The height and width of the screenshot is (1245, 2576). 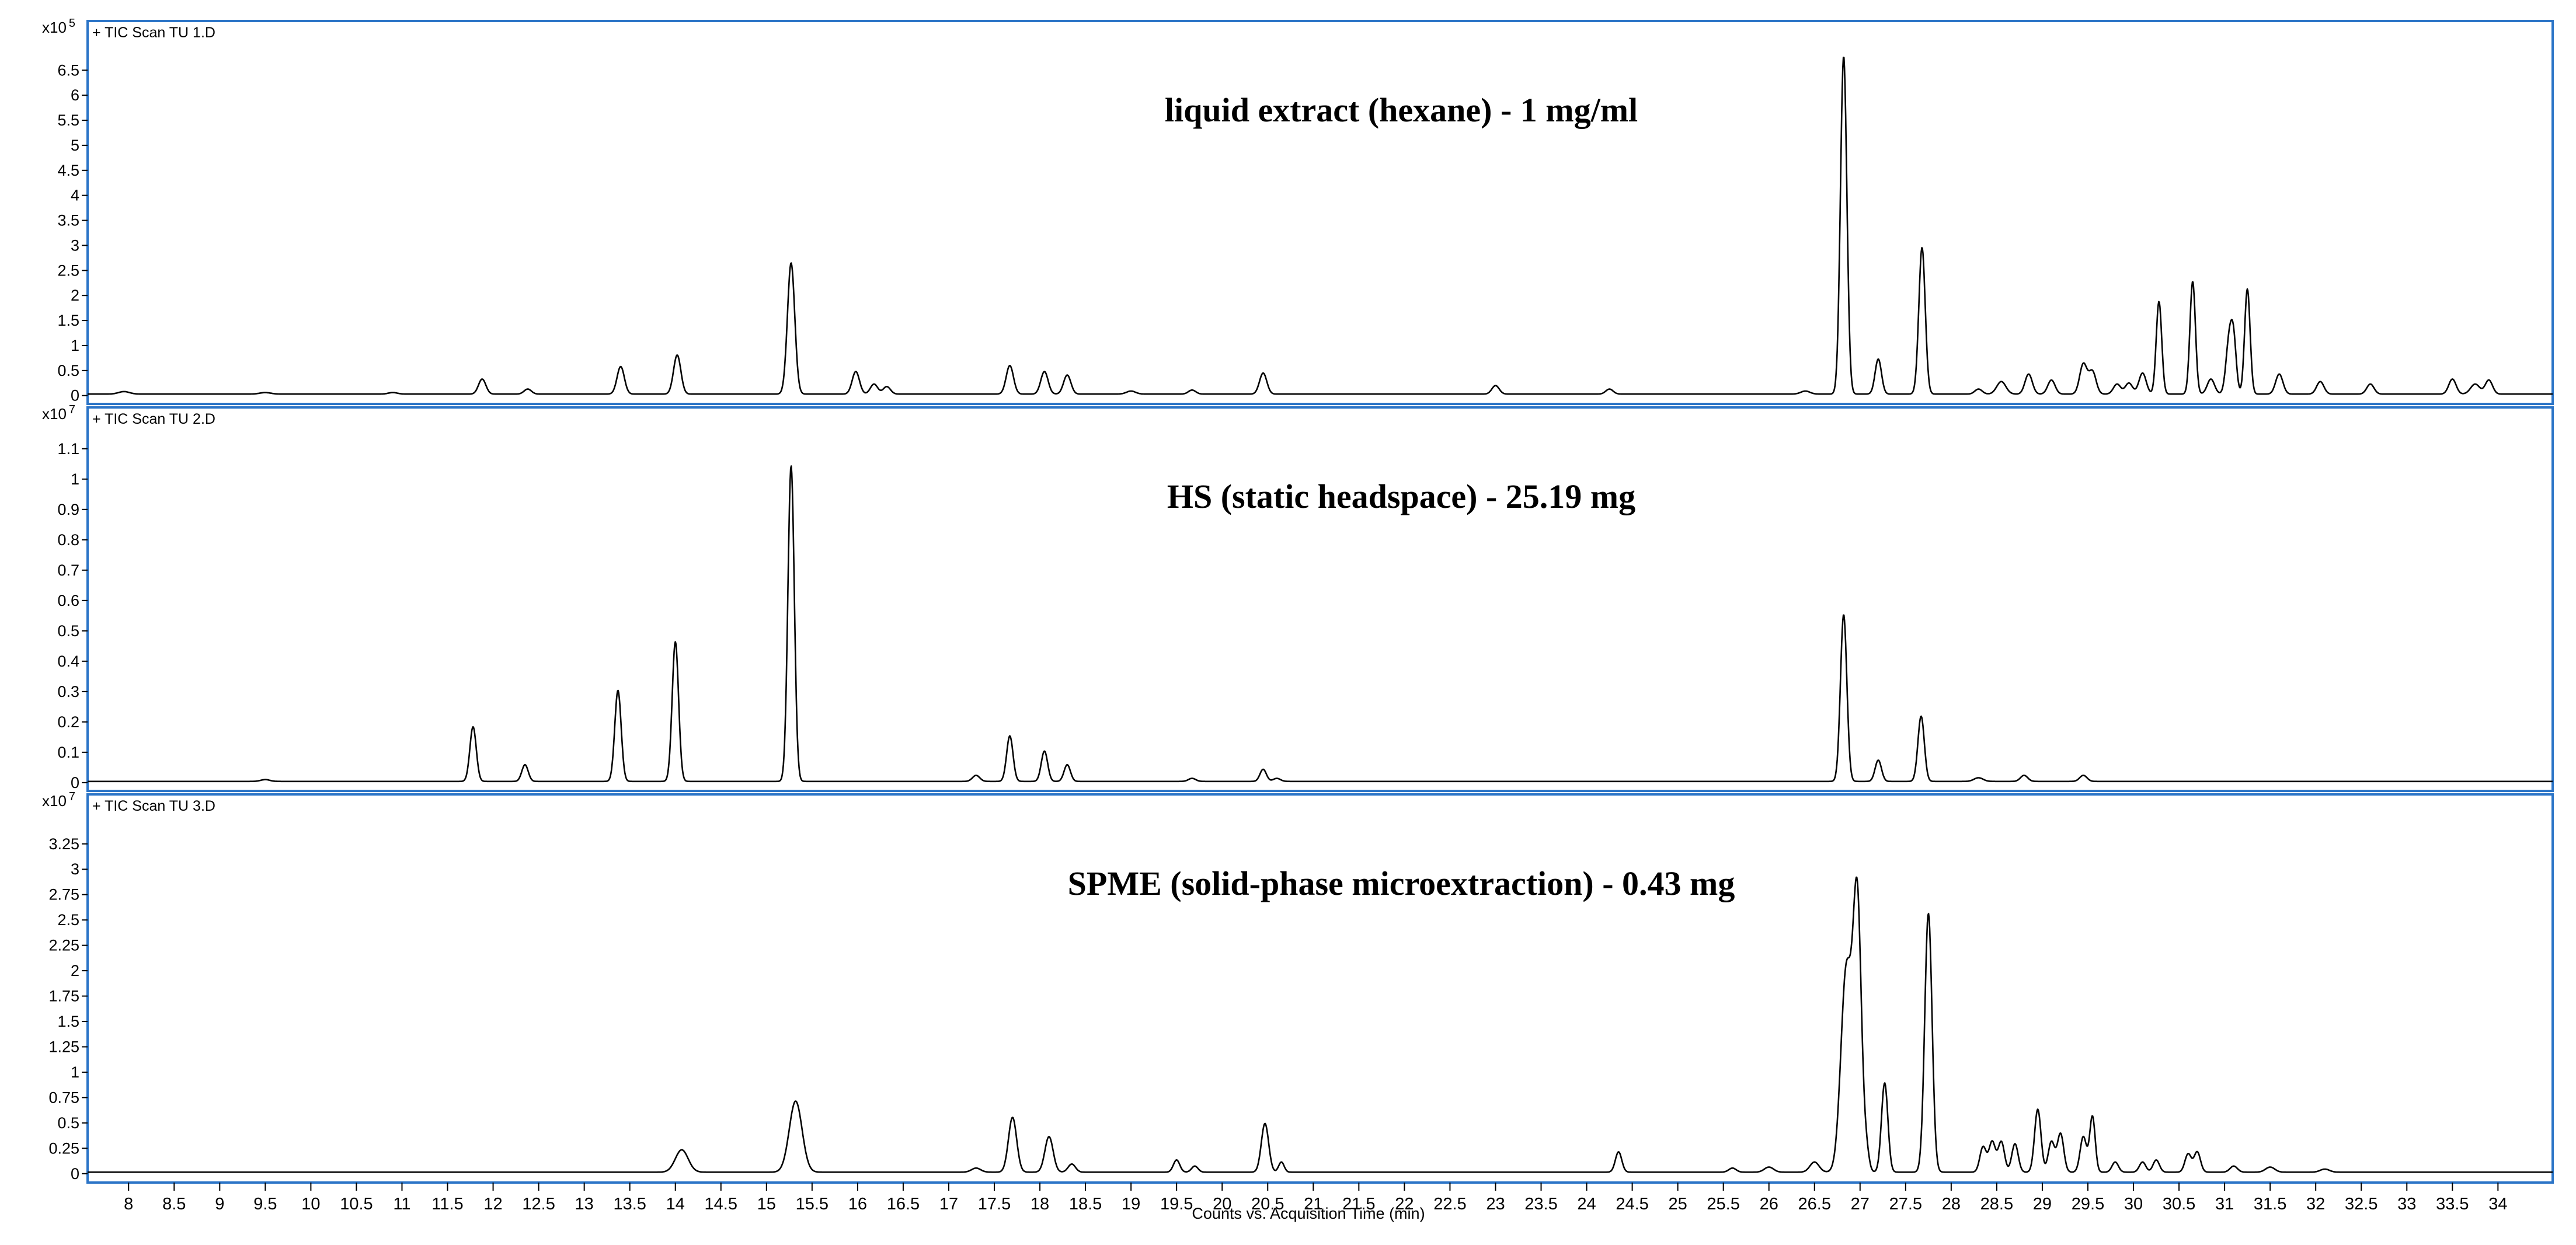 What do you see at coordinates (128, 1204) in the screenshot?
I see `x-tick-label: 8` at bounding box center [128, 1204].